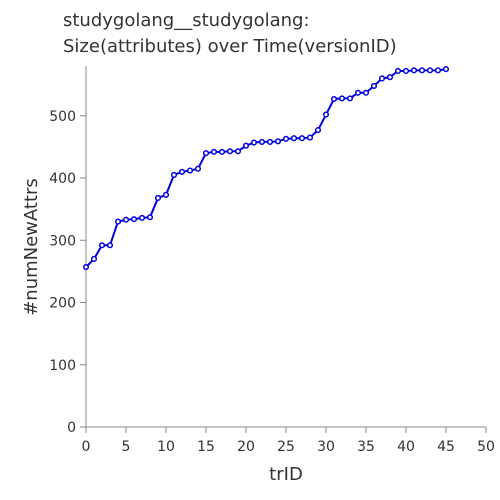 The height and width of the screenshot is (500, 500). What do you see at coordinates (62, 241) in the screenshot?
I see `y-tick-label: 300` at bounding box center [62, 241].